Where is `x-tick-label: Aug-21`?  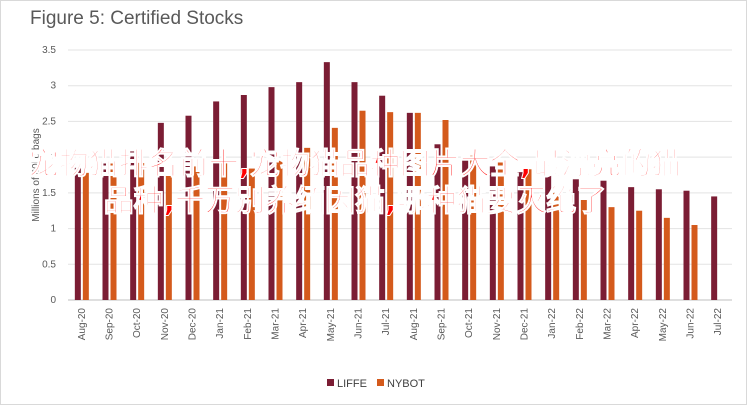 x-tick-label: Aug-21 is located at coordinates (414, 324).